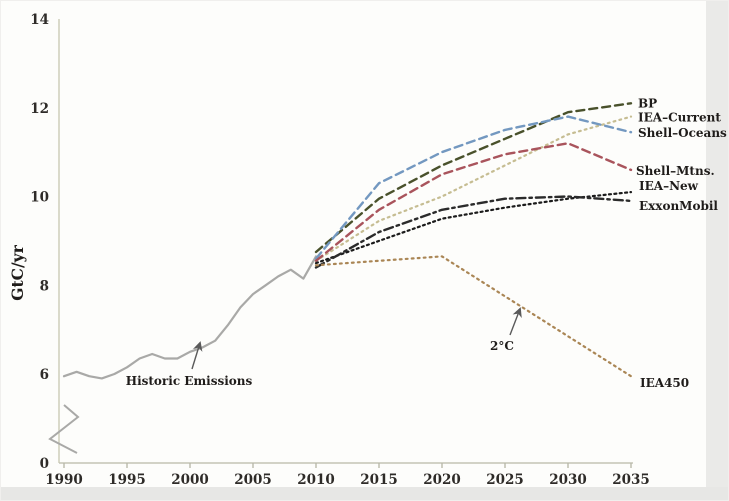 This screenshot has width=729, height=501. I want to click on y-tick-label: 6, so click(44, 375).